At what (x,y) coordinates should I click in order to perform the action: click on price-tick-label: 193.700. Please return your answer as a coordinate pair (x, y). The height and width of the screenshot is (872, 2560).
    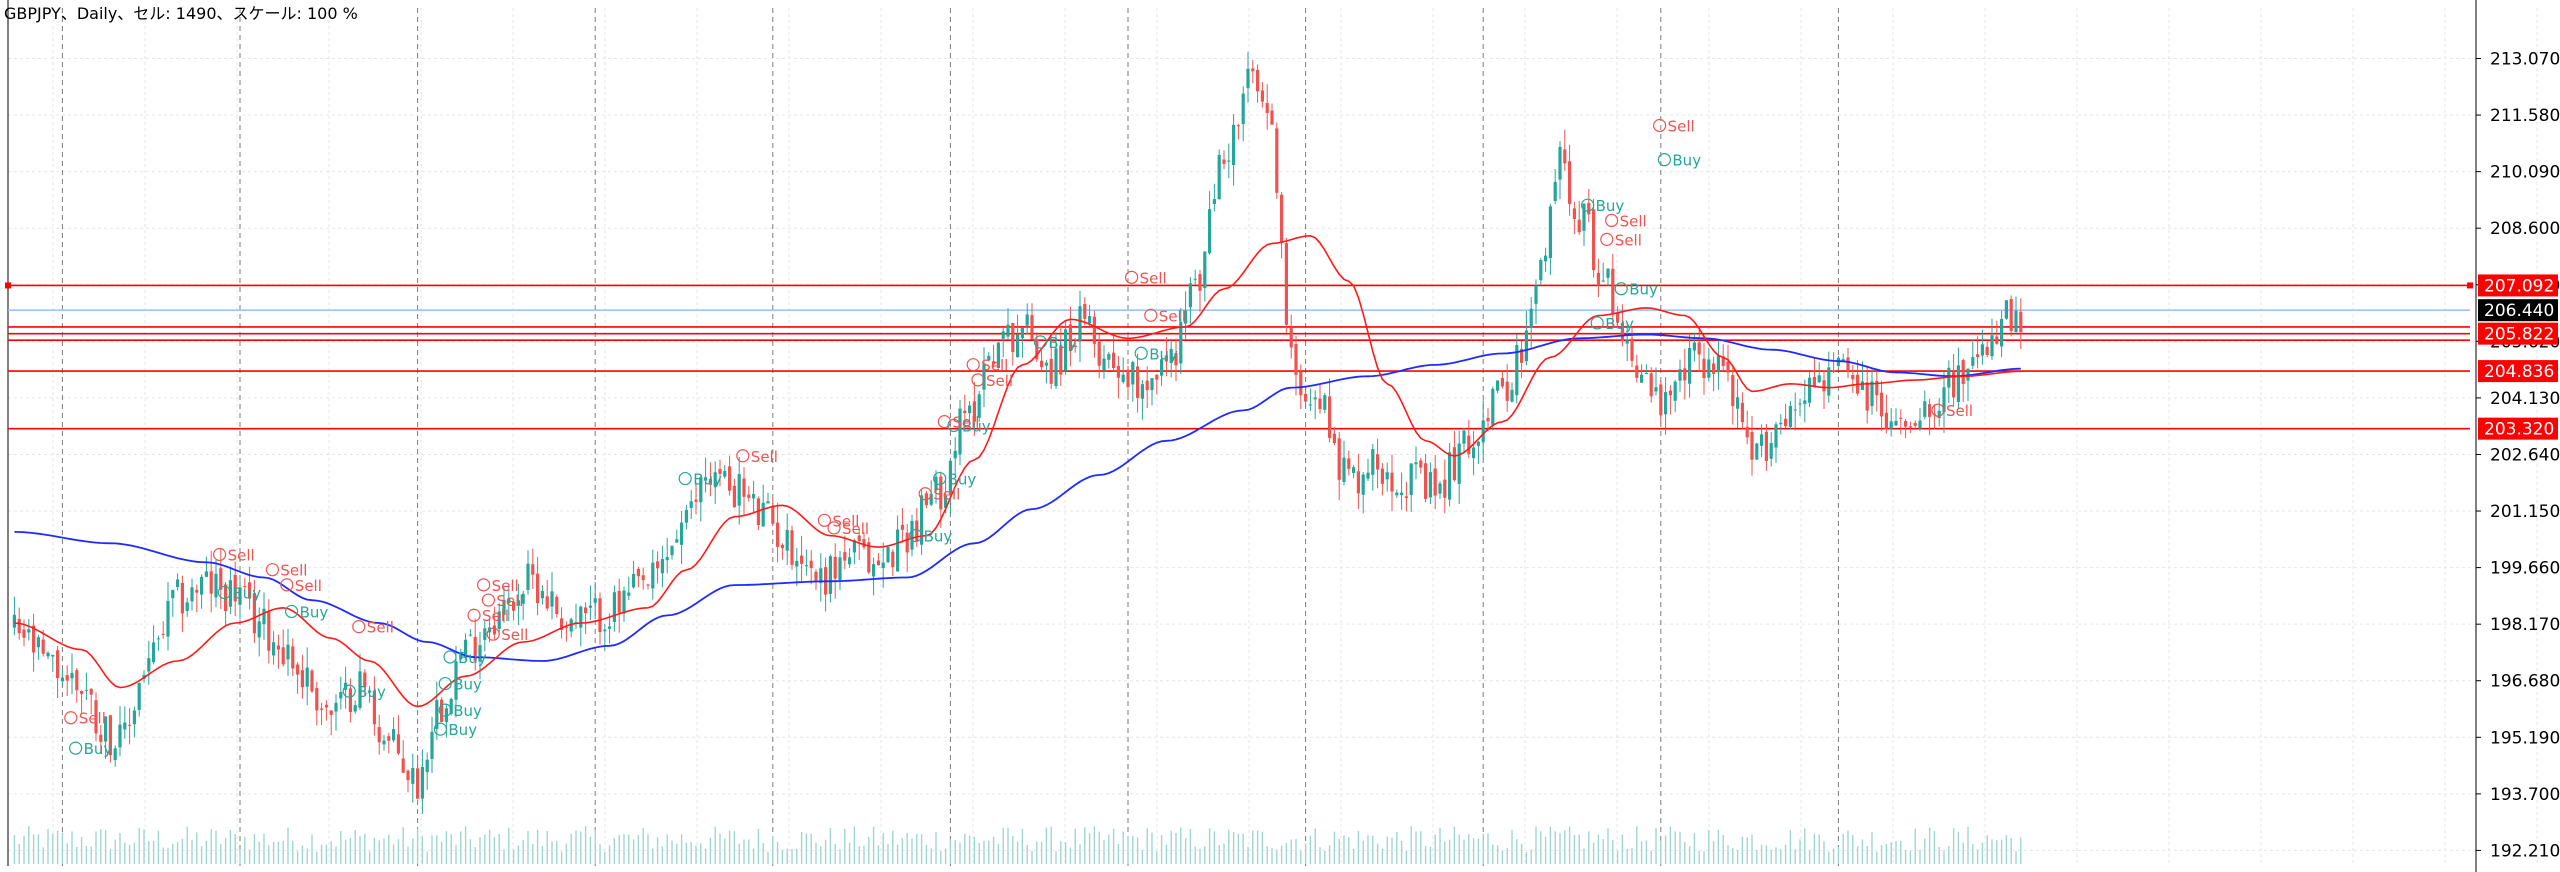
    Looking at the image, I should click on (2525, 795).